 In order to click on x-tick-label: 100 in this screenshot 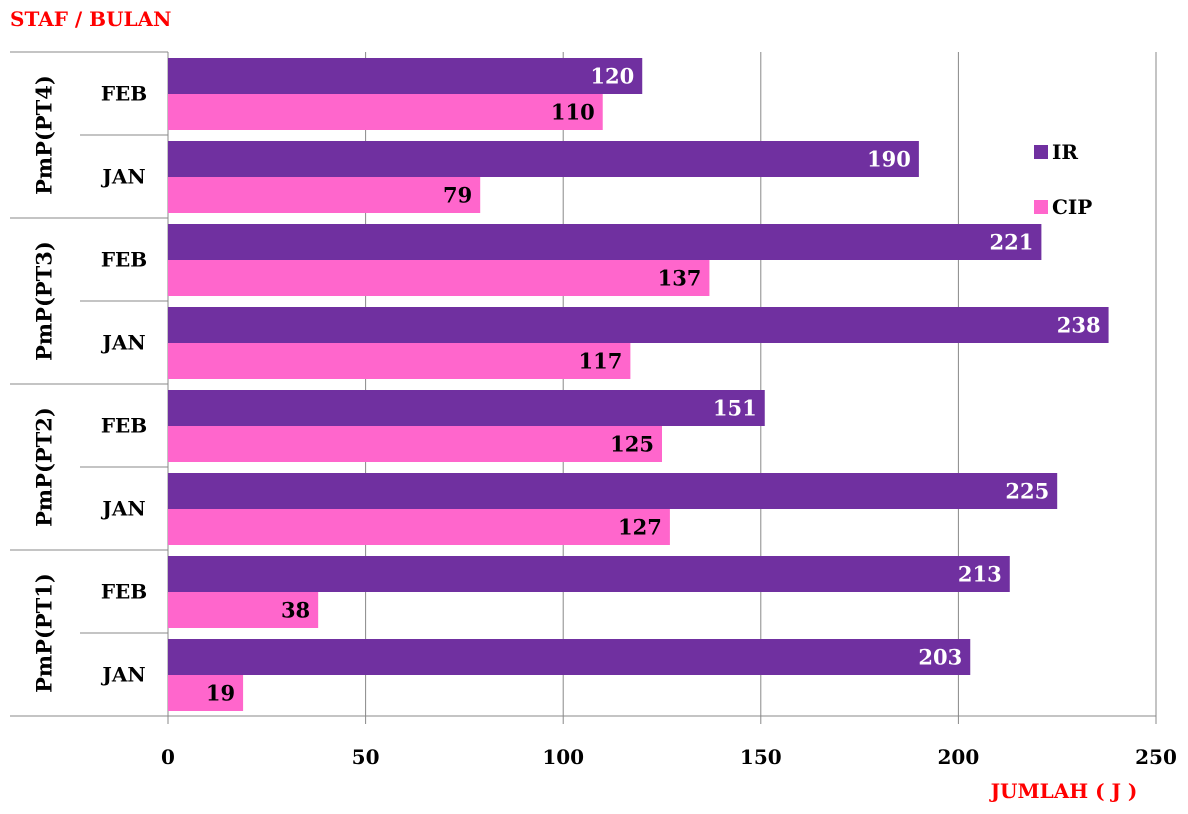, I will do `click(563, 757)`.